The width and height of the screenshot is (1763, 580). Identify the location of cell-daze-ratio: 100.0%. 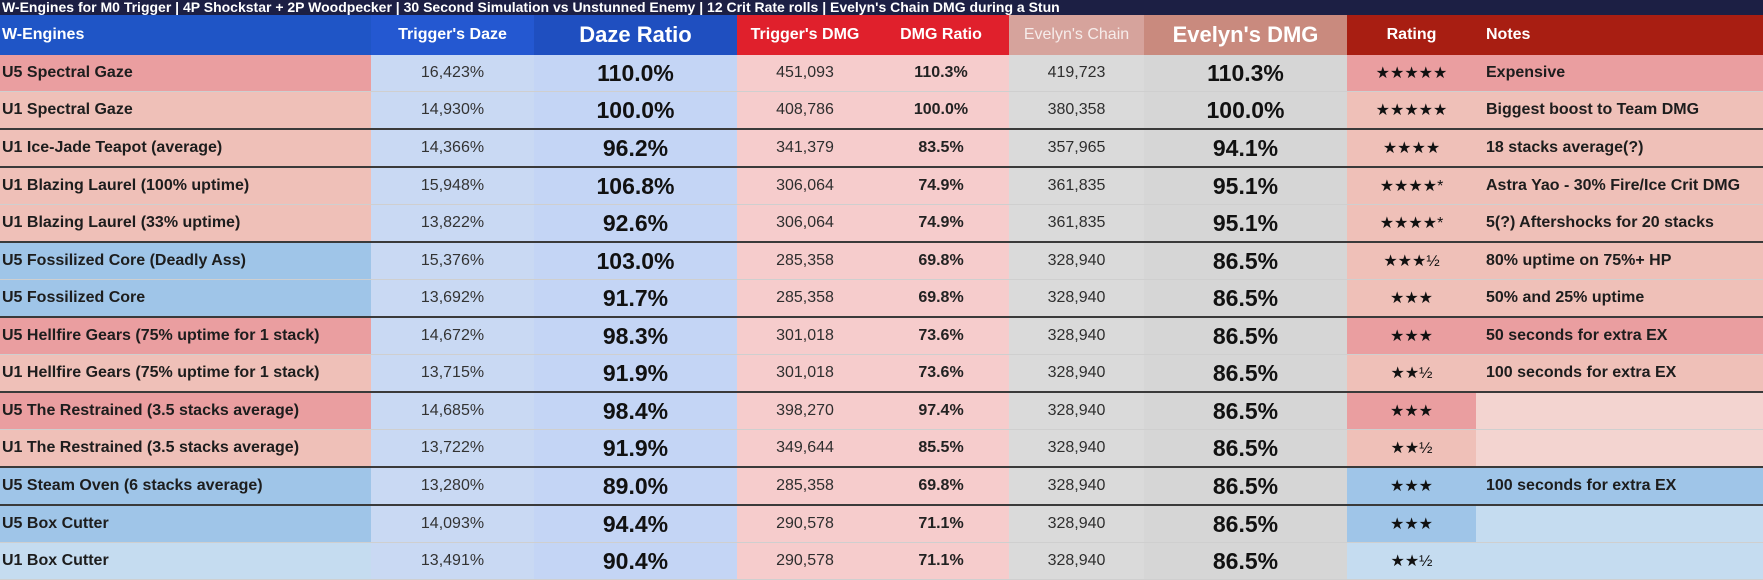
(635, 110).